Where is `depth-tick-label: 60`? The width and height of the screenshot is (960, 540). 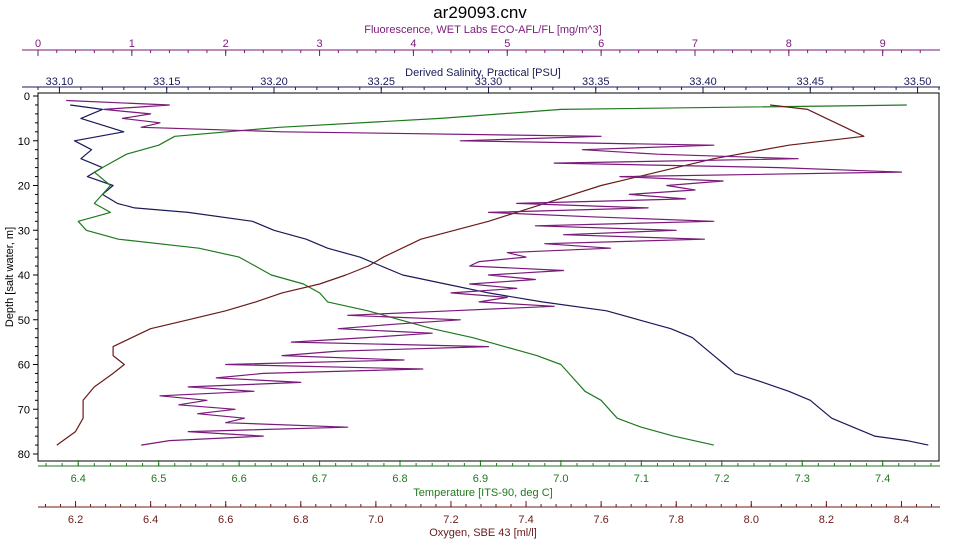 depth-tick-label: 60 is located at coordinates (24, 366).